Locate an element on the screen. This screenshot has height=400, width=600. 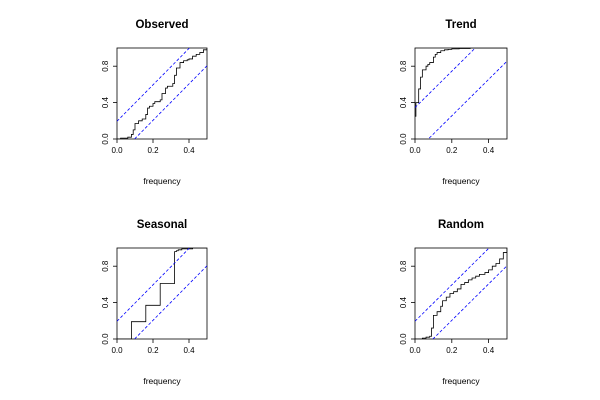
panel-seasonal: Seasonal 0.0 0.2 0.4 0.0 0.4 0.8 frequency is located at coordinates (154, 302).